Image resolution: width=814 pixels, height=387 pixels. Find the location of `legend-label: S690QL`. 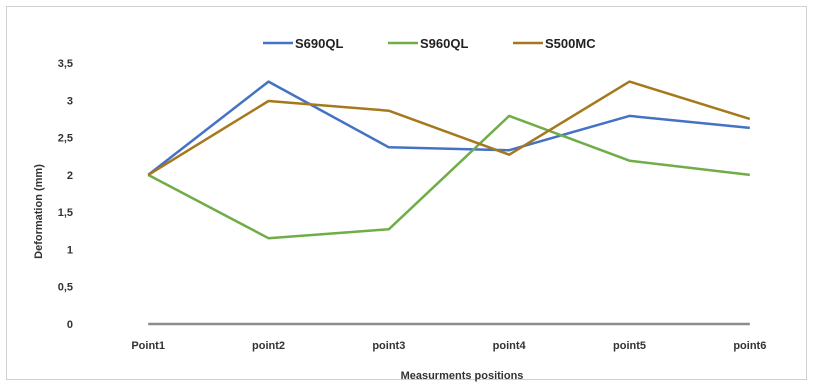

legend-label: S690QL is located at coordinates (319, 43).